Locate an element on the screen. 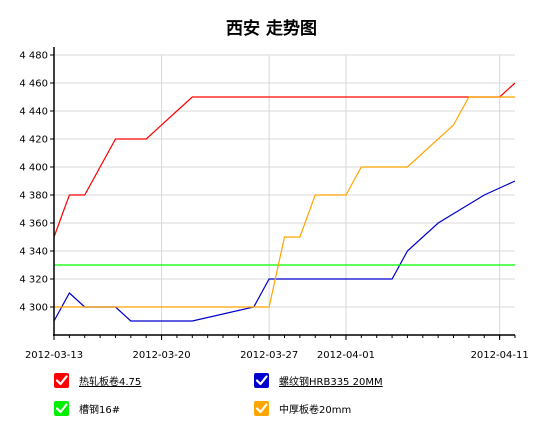 The height and width of the screenshot is (437, 543). x-tick-label: 2012-03-13 is located at coordinates (54, 355).